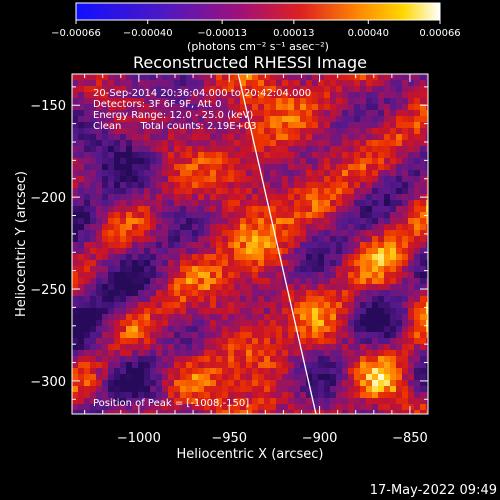  I want to click on y-tick-label: −150, so click(48, 106).